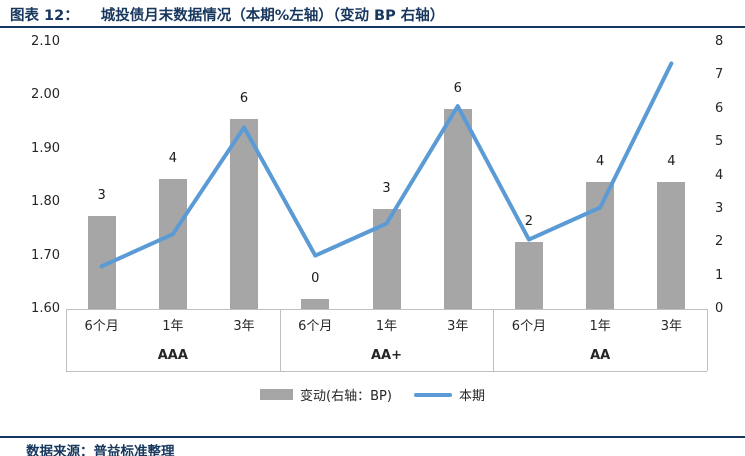  What do you see at coordinates (346, 396) in the screenshot?
I see `legend-label: 变动(右轴：BP)` at bounding box center [346, 396].